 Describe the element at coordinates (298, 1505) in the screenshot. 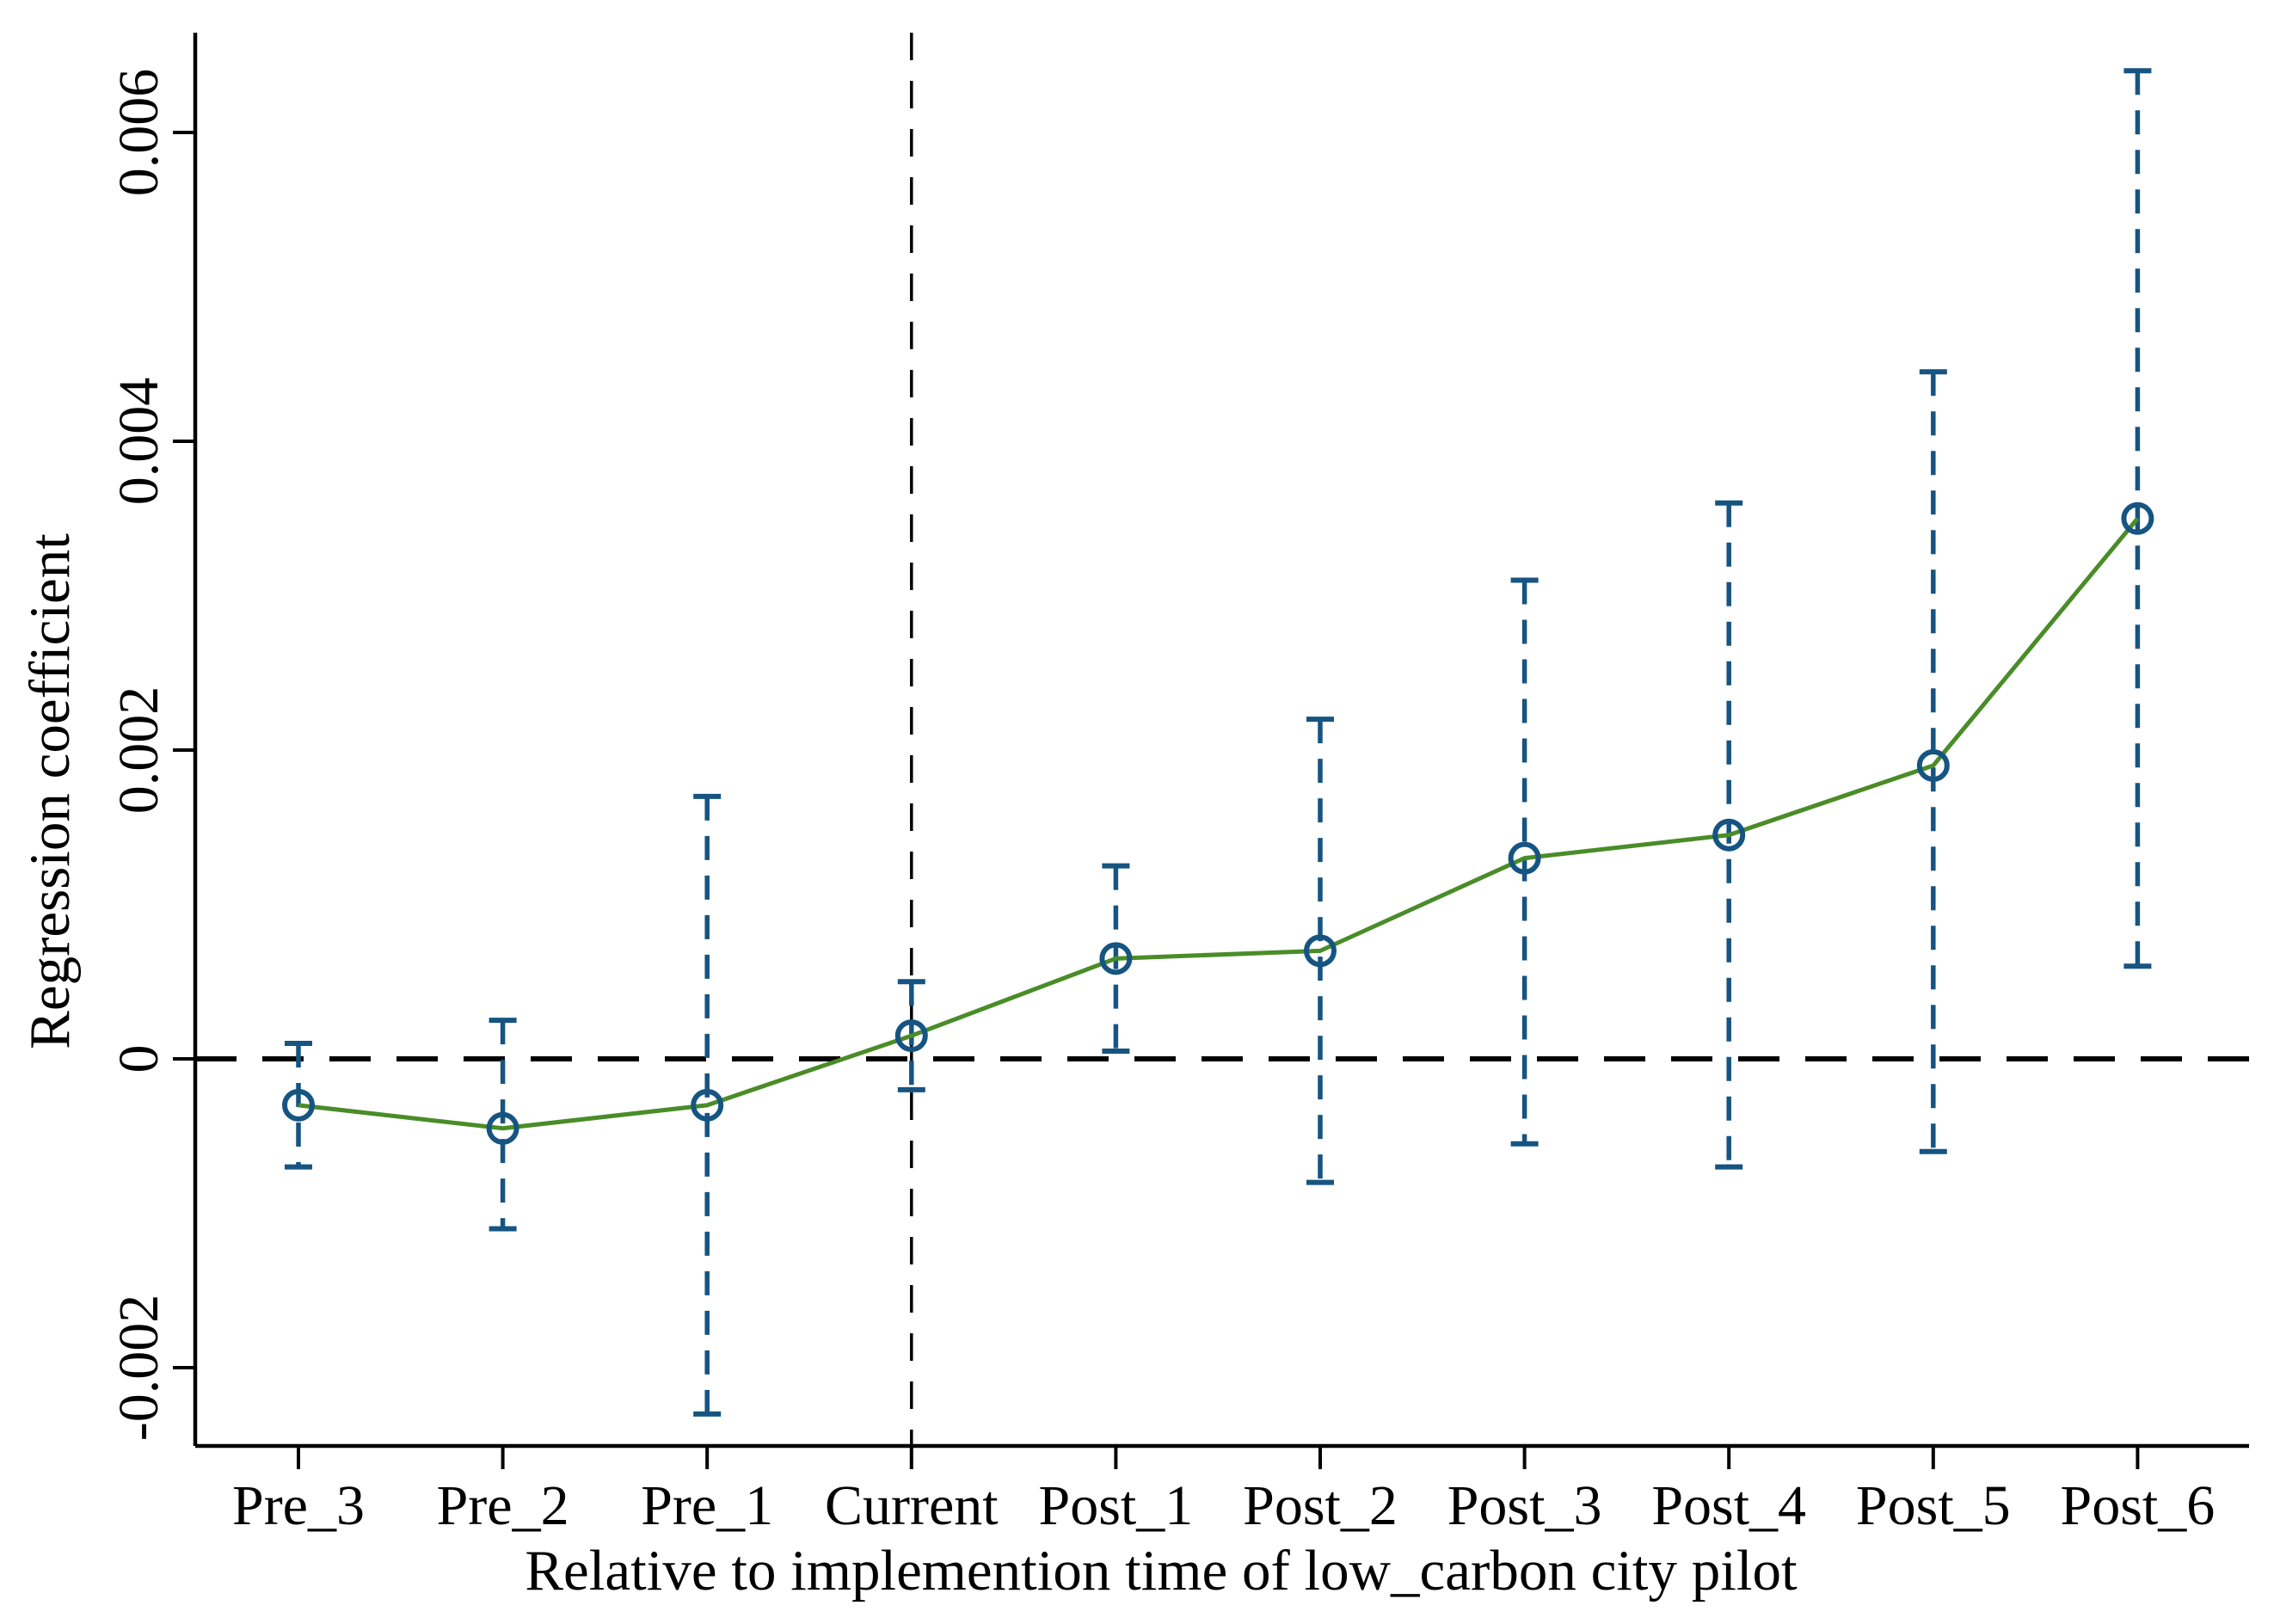

I see `x-tick-label: Pre_3` at that location.